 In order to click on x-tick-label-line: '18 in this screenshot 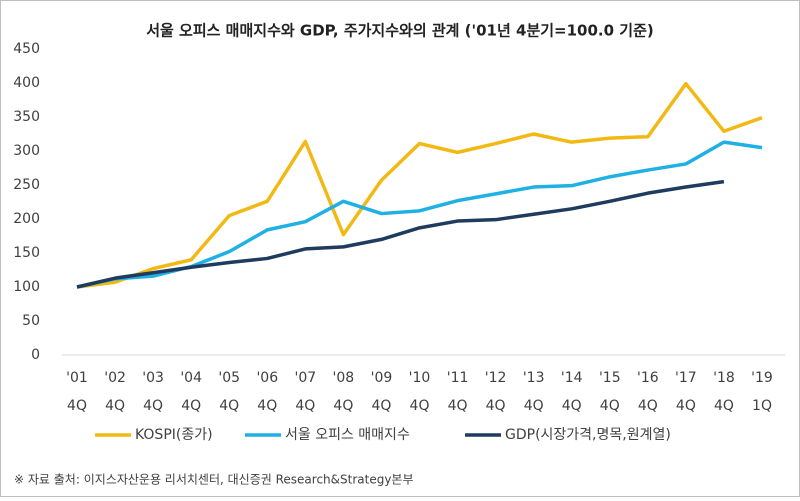, I will do `click(724, 378)`.